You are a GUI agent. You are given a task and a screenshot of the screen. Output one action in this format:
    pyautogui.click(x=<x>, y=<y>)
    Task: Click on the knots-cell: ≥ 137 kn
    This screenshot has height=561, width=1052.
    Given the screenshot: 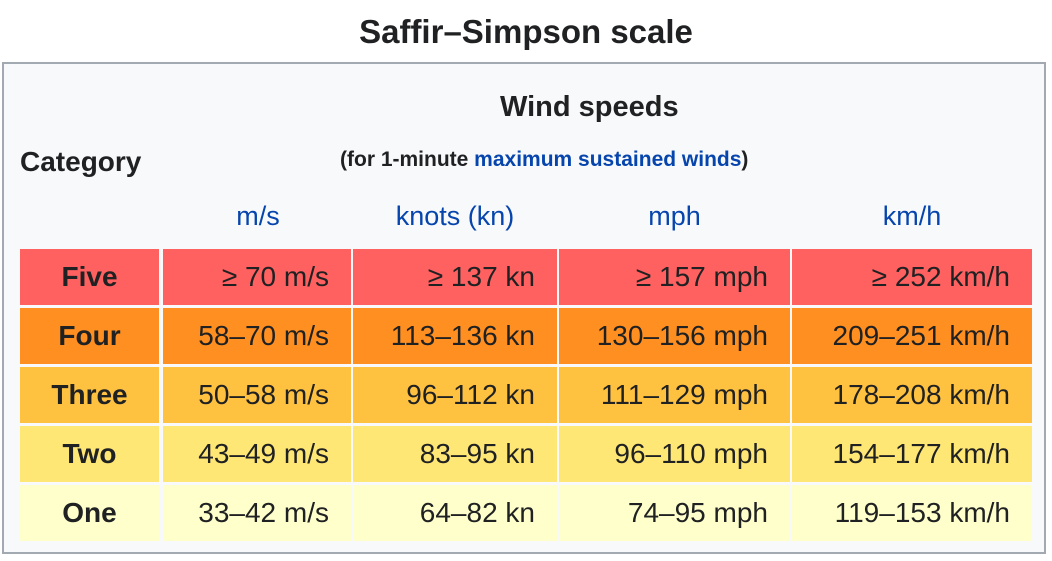 What is the action you would take?
    pyautogui.click(x=455, y=277)
    